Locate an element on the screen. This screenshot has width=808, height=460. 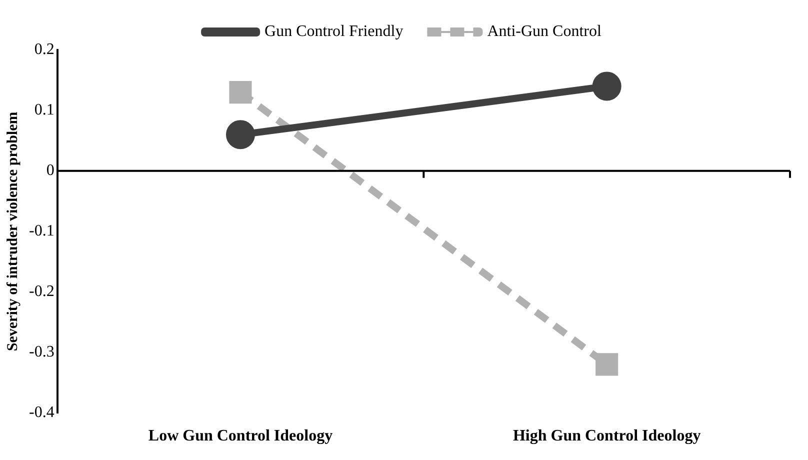
y-axis-title: Severity of intruder violence problem is located at coordinates (12, 231).